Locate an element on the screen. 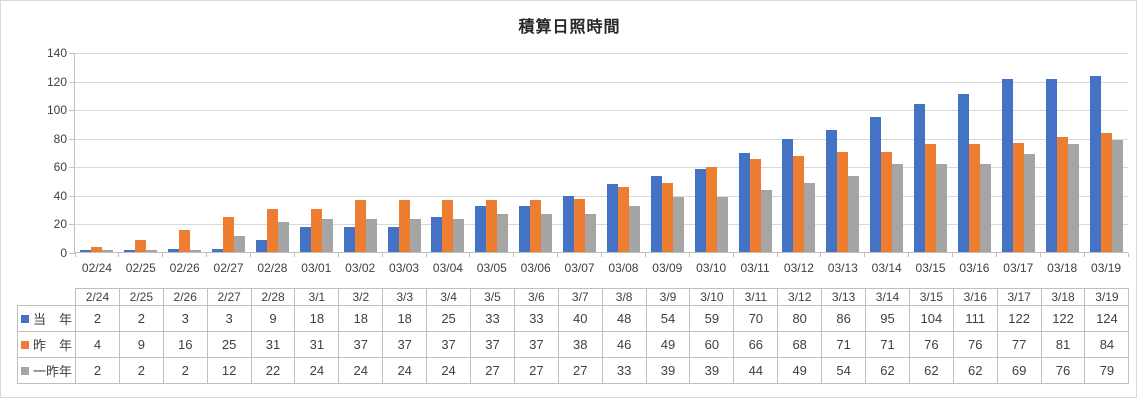 The width and height of the screenshot is (1141, 400). table-value-cell: 60 is located at coordinates (712, 344).